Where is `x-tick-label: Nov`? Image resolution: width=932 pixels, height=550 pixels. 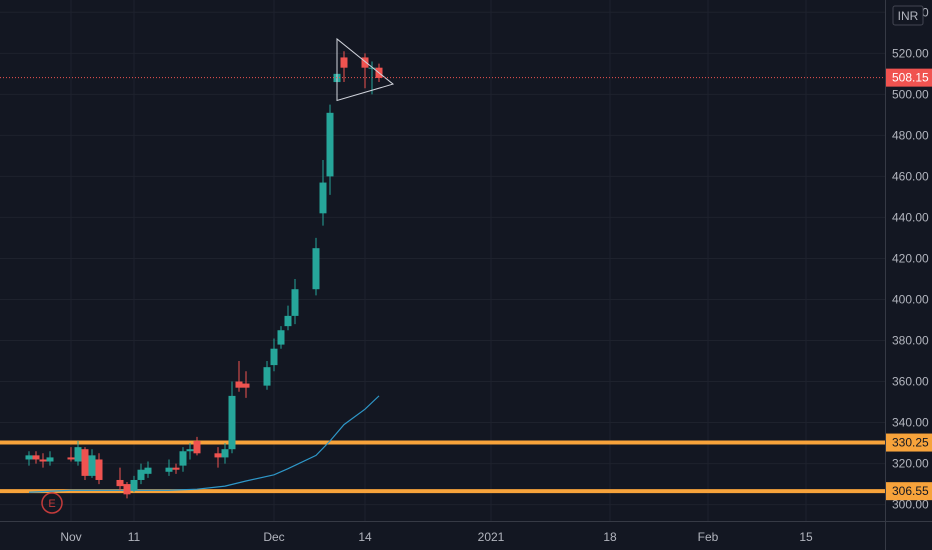
x-tick-label: Nov is located at coordinates (70, 537).